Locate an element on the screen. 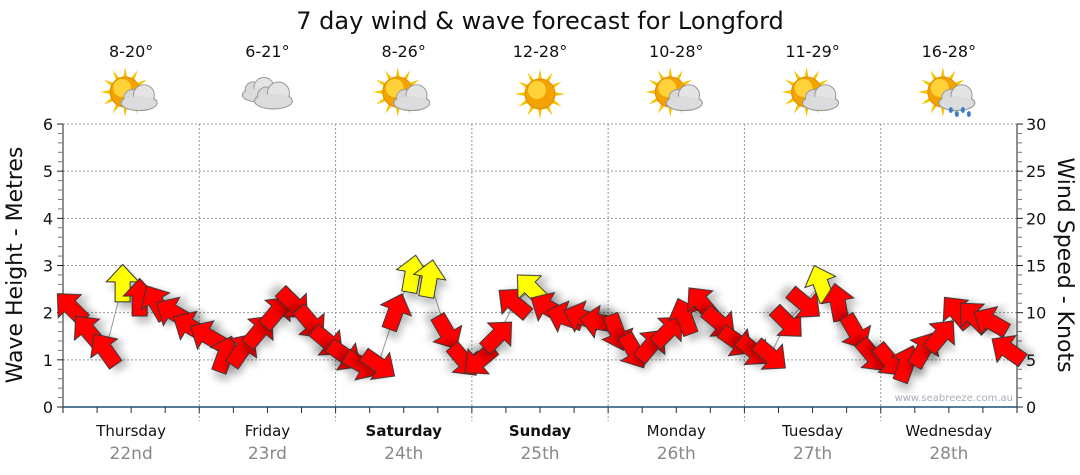  day-temperature: 16-28° is located at coordinates (949, 51).